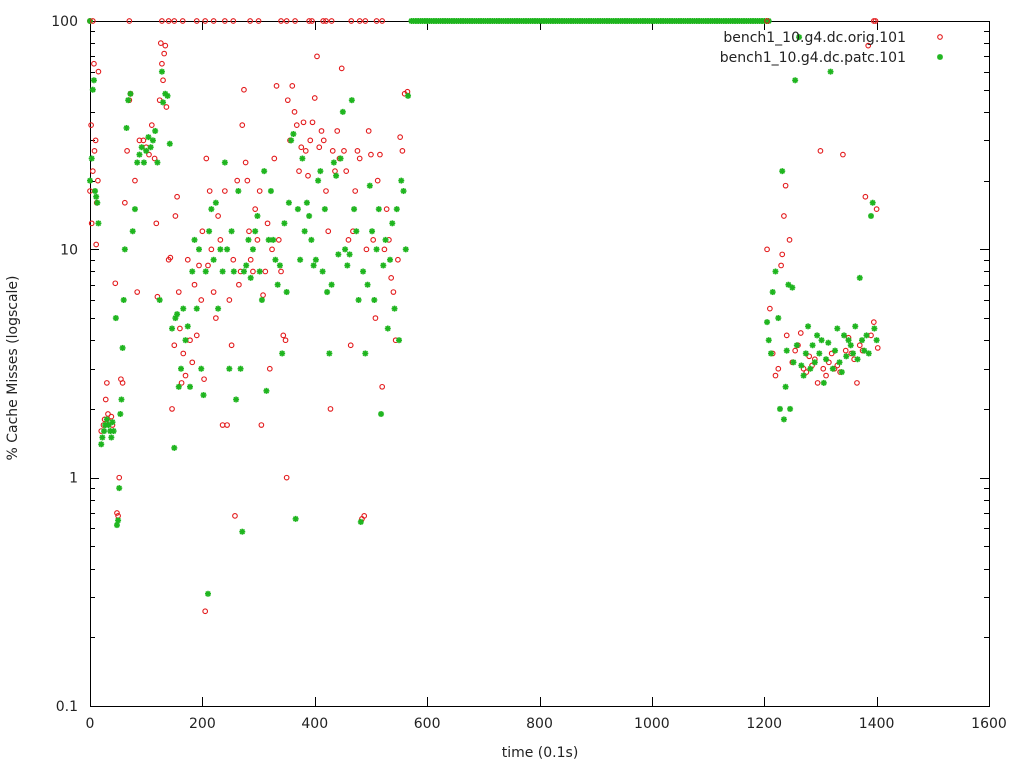  What do you see at coordinates (989, 724) in the screenshot?
I see `x-tick-label: 1600` at bounding box center [989, 724].